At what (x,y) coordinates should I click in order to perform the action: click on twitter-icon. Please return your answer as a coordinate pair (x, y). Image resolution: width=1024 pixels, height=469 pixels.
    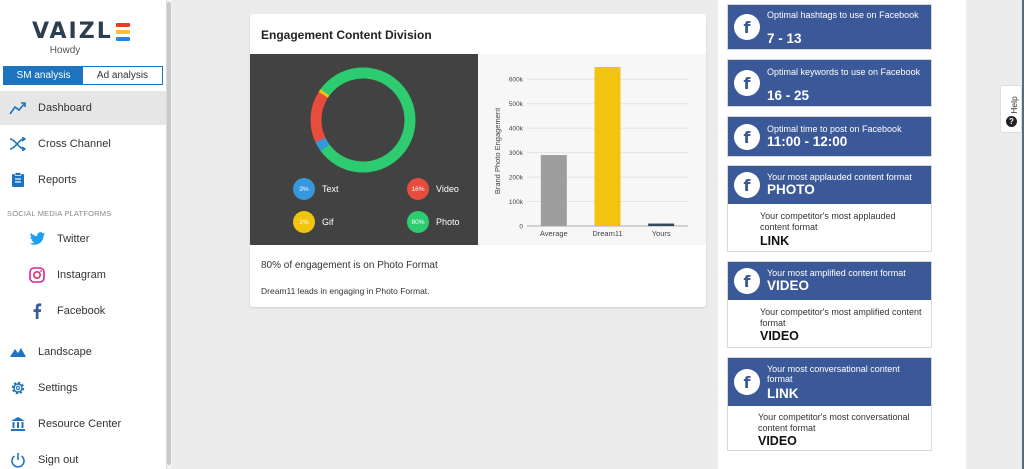
    Looking at the image, I should click on (37, 239).